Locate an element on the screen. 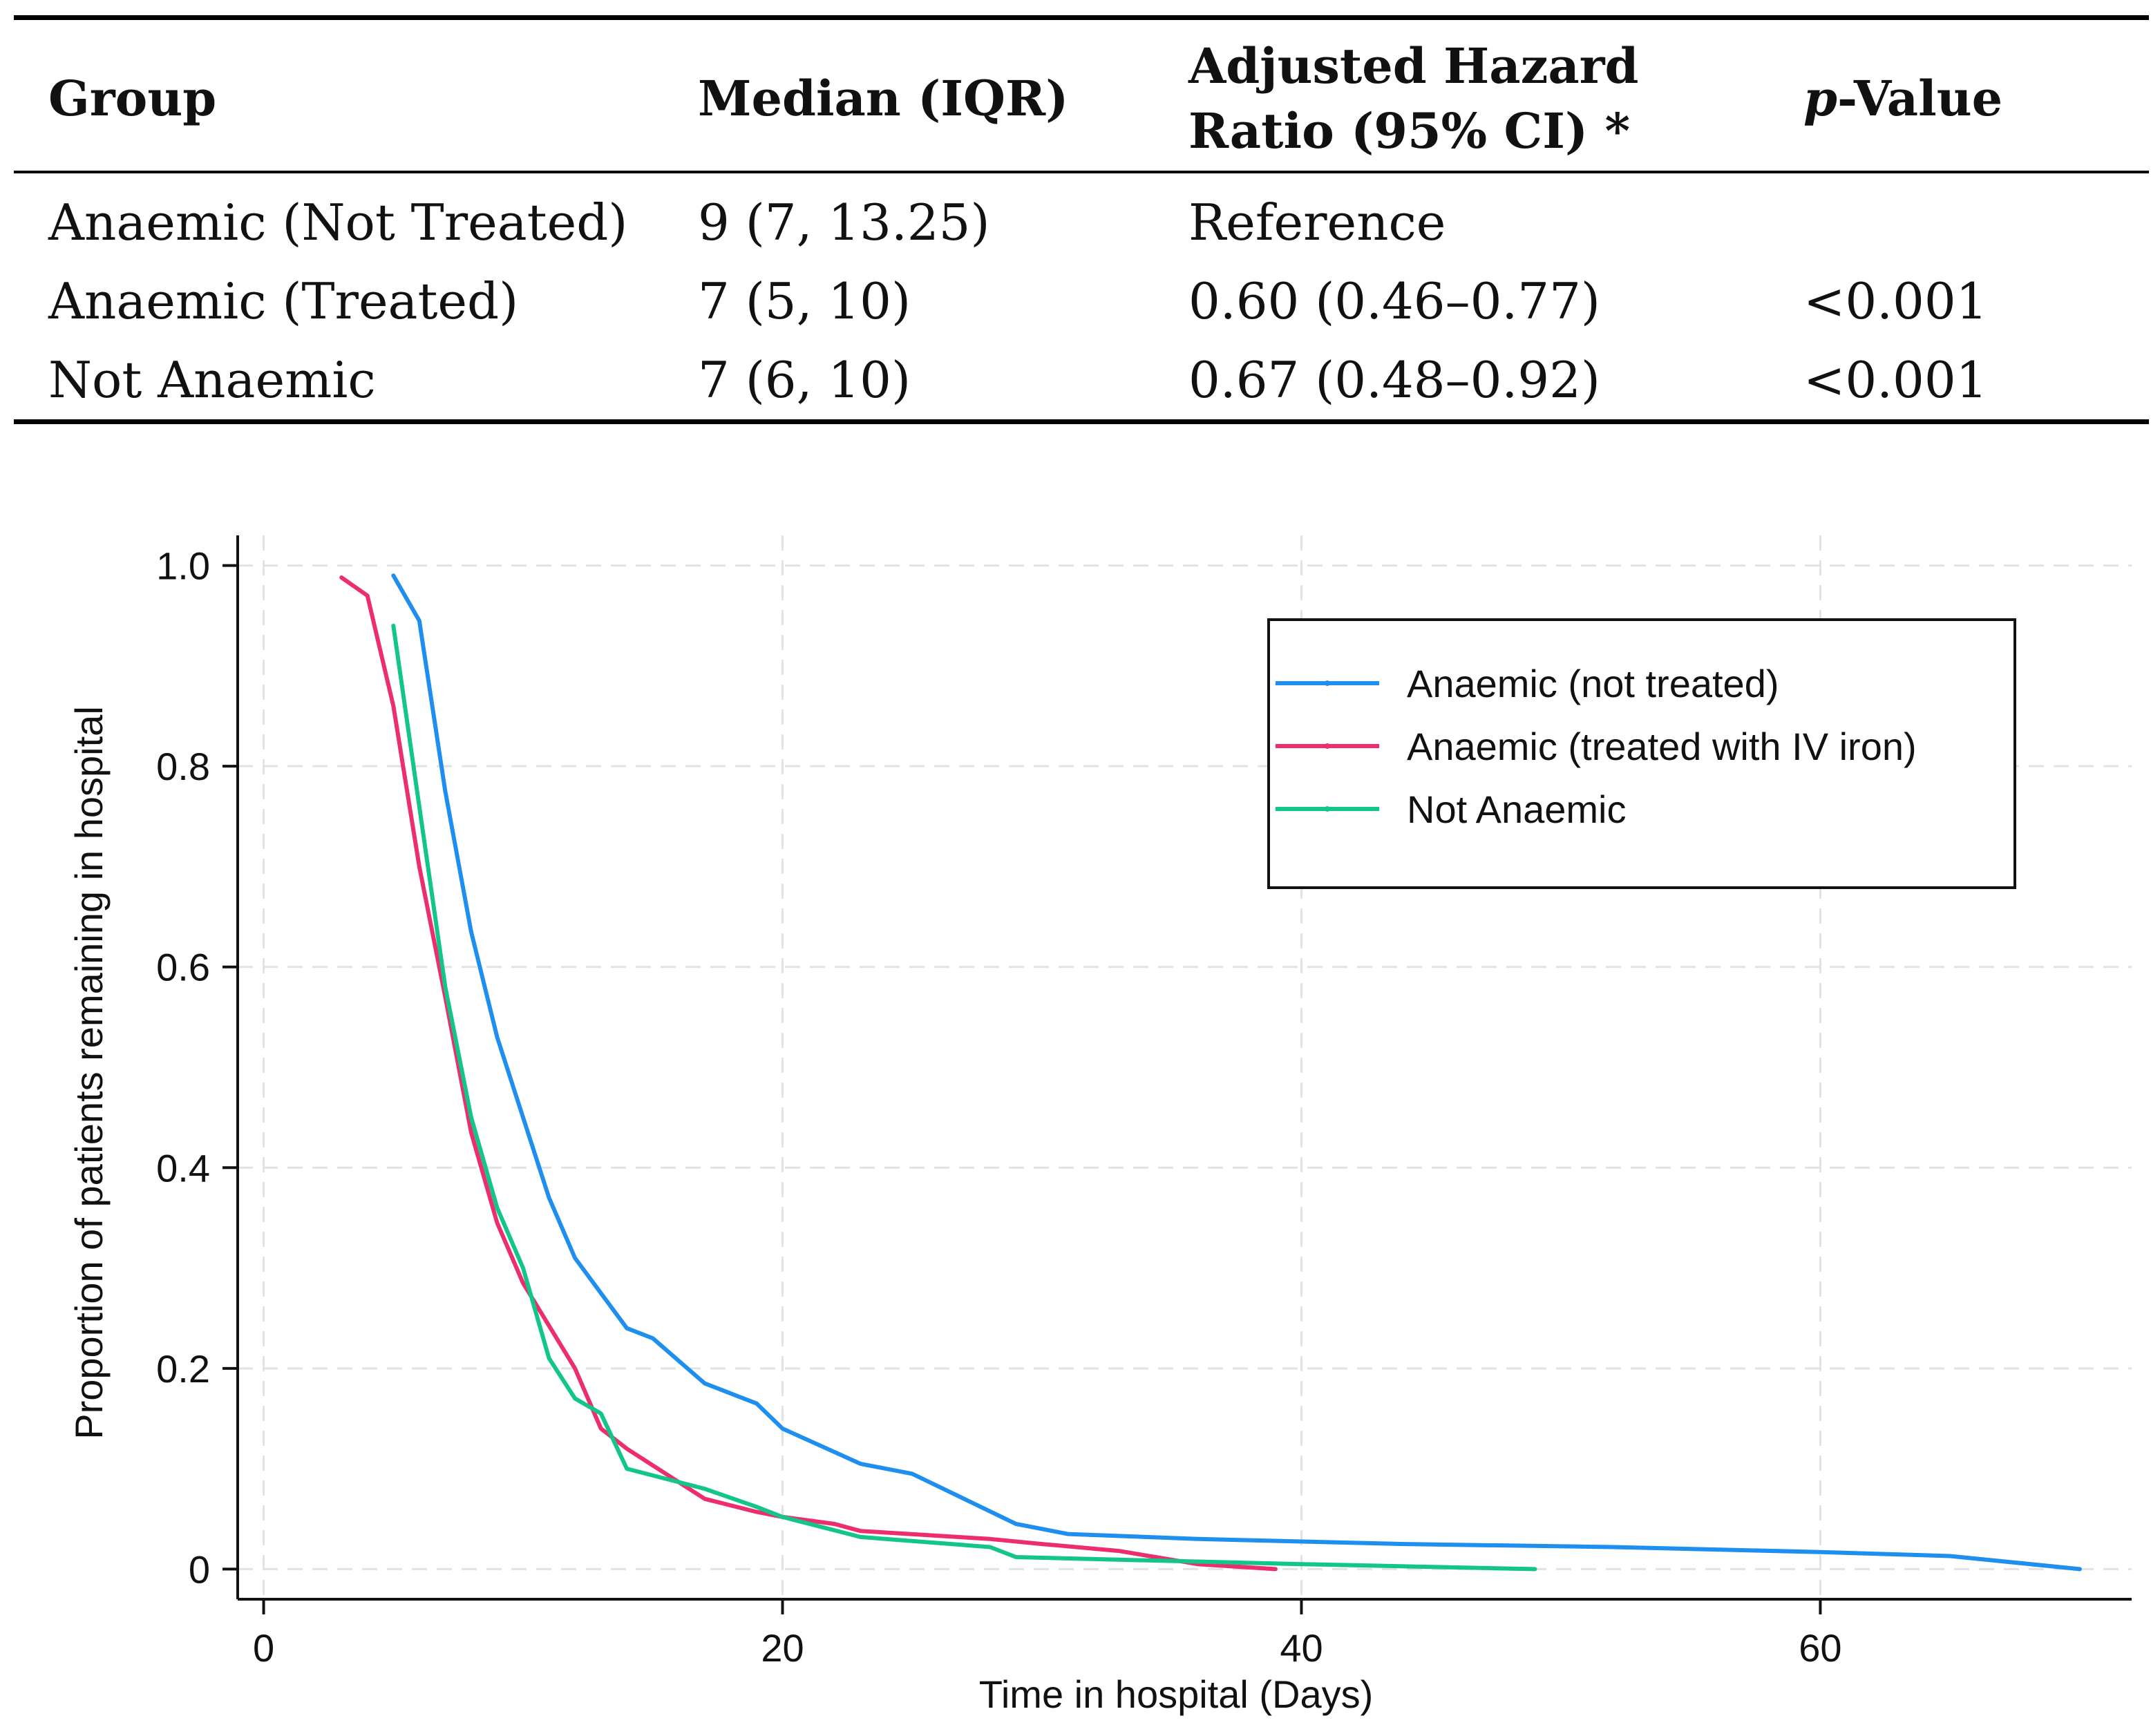 This screenshot has height=1736, width=2151. x-tick-label: 0 is located at coordinates (263, 1648).